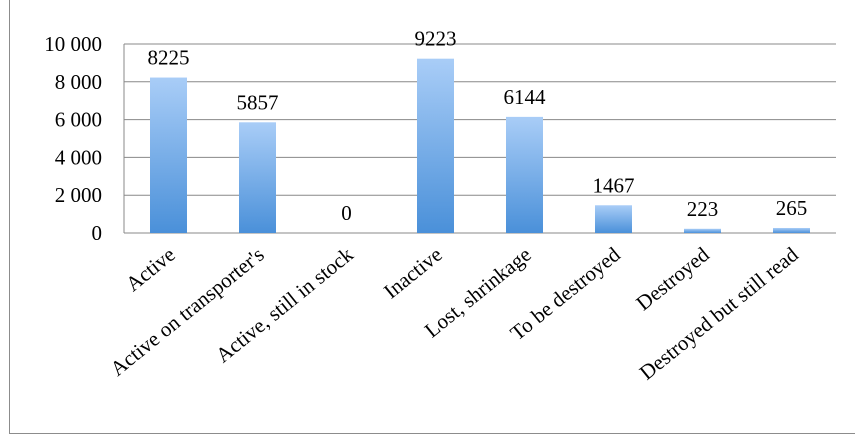 Image resolution: width=859 pixels, height=438 pixels. Describe the element at coordinates (78, 195) in the screenshot. I see `y-tick-label: 2 000` at that location.